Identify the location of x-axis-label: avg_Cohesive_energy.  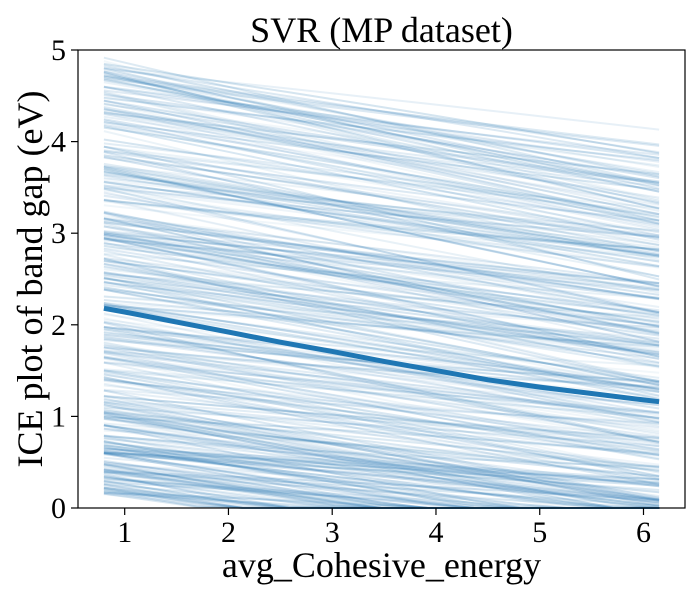
(381, 565).